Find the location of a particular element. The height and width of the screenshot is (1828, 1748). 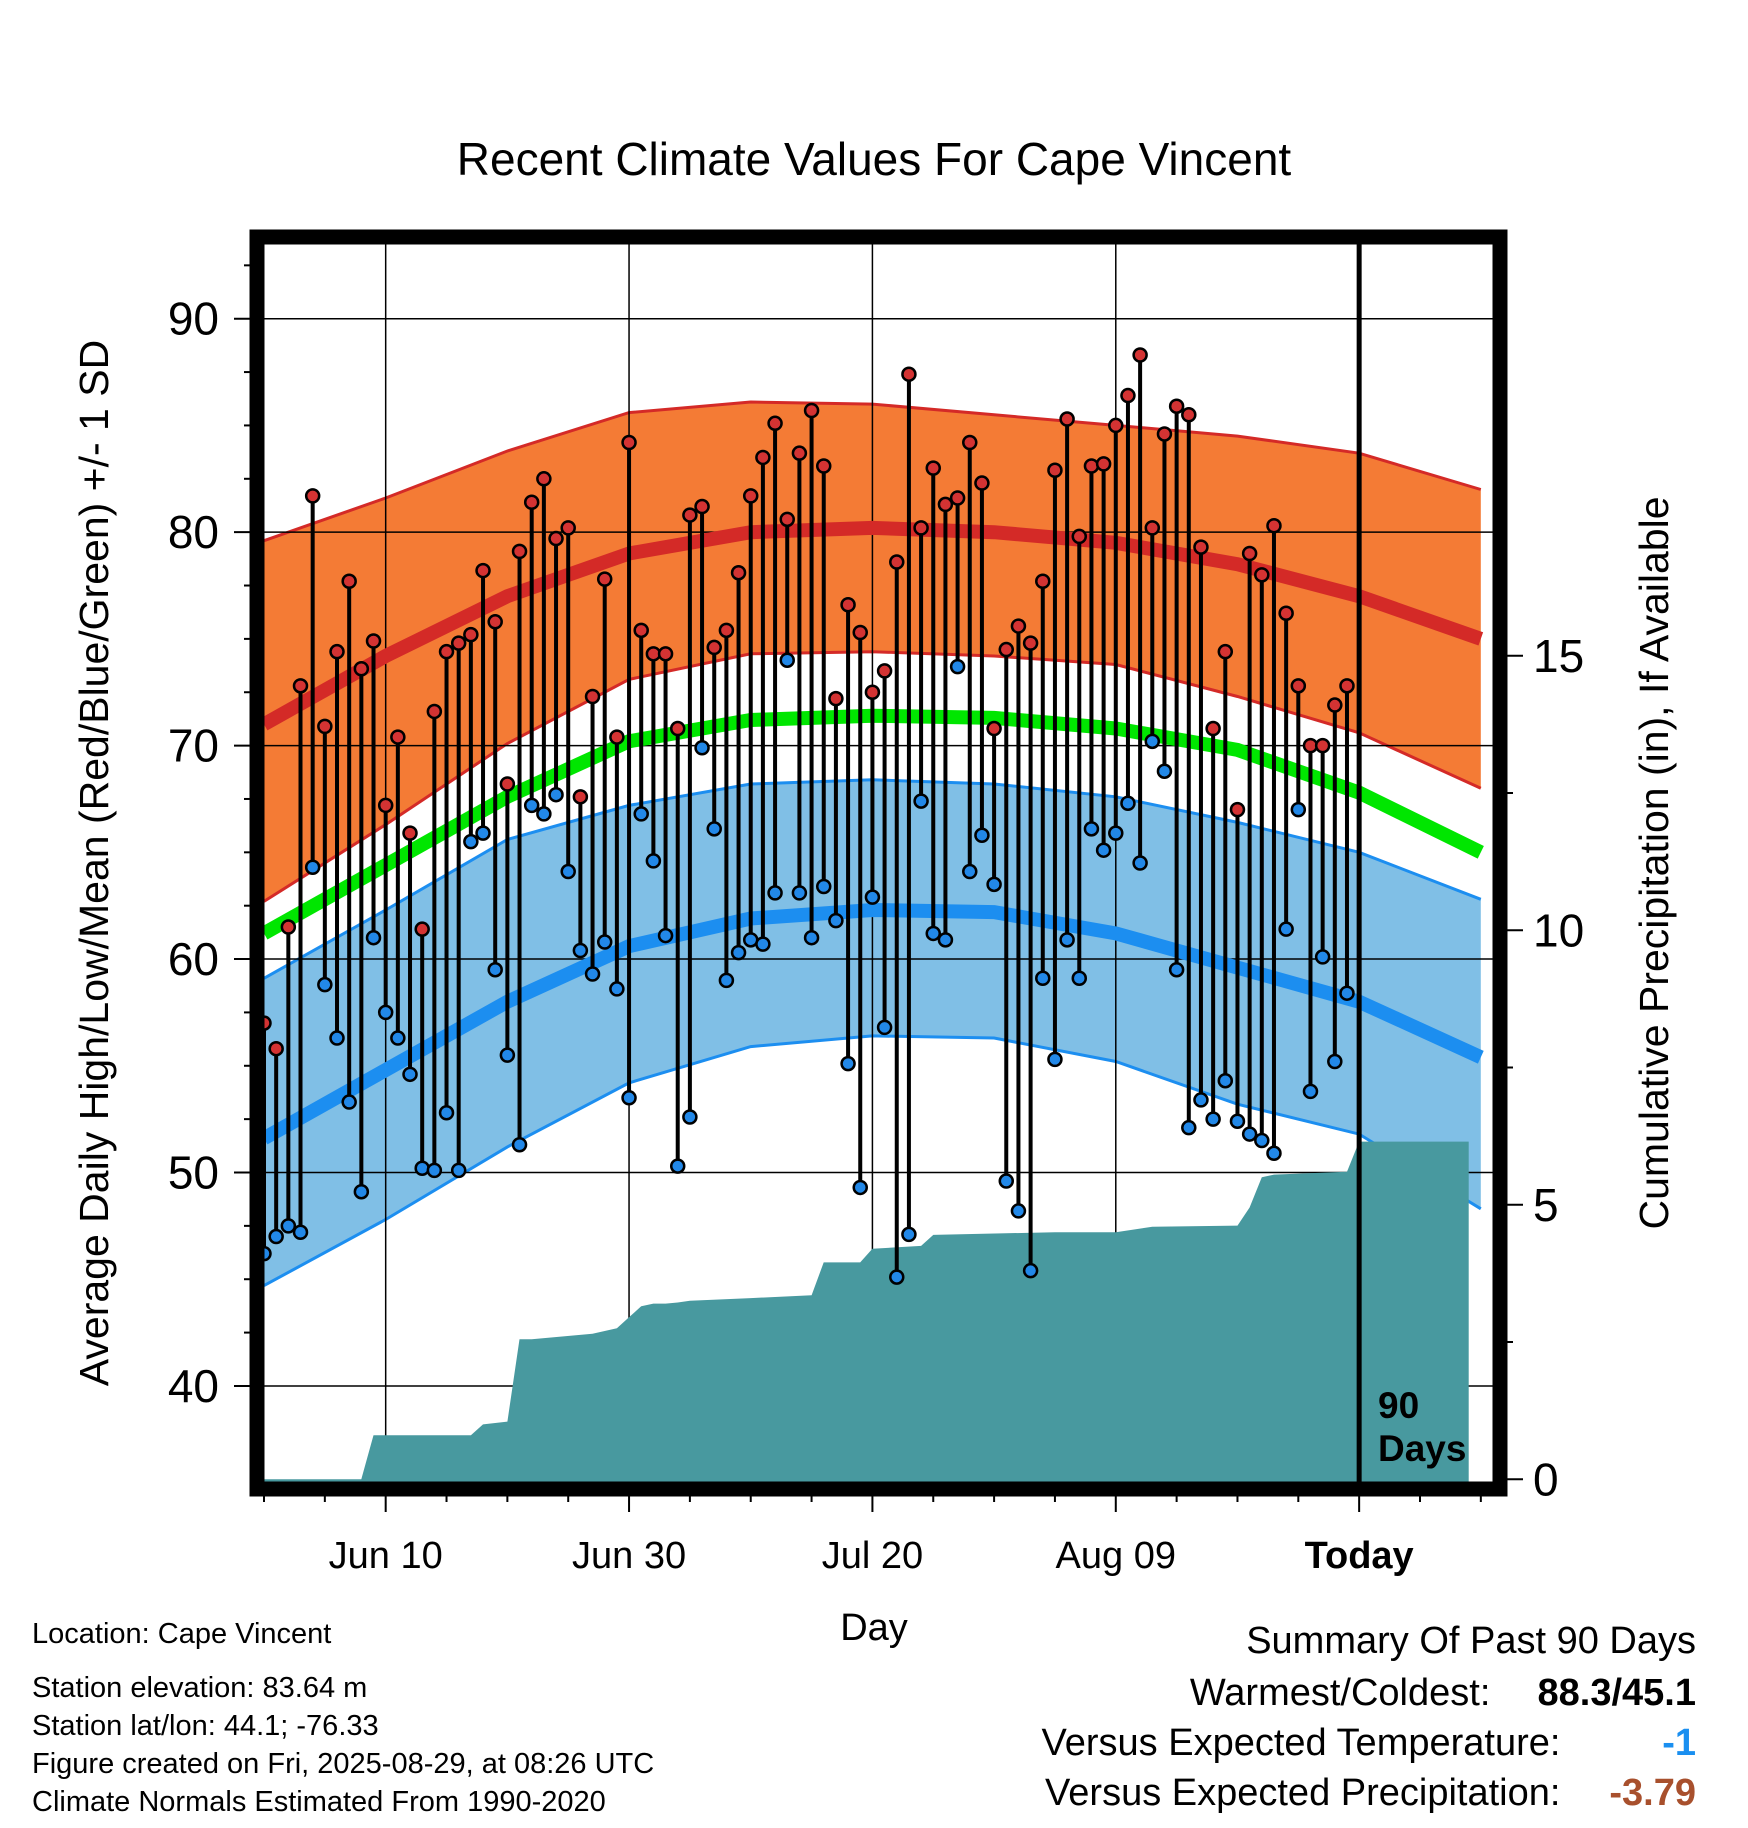

temp-value: -1 is located at coordinates (1679, 1743).